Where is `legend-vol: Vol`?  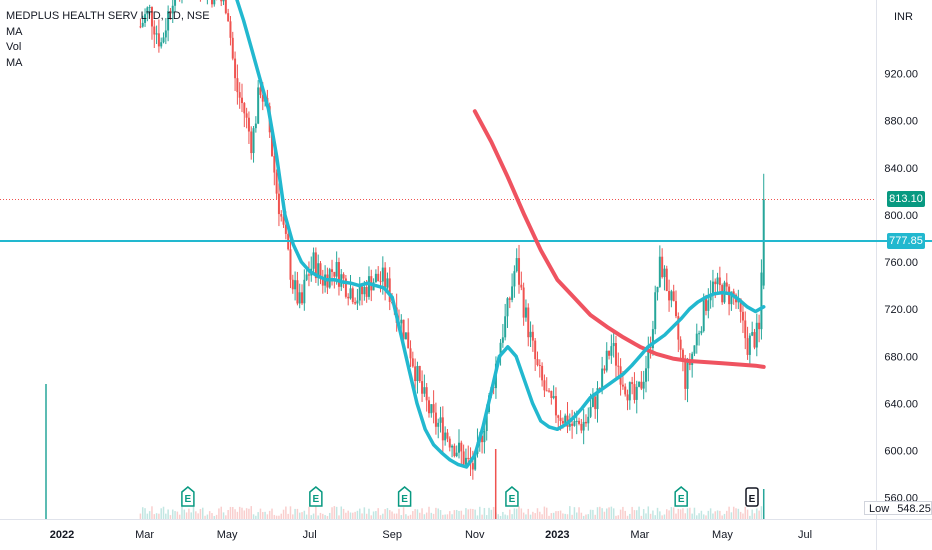
legend-vol: Vol is located at coordinates (14, 47).